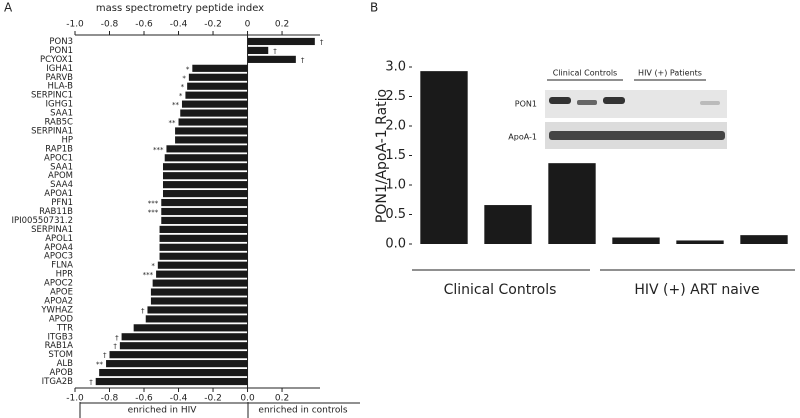 The width and height of the screenshot is (800, 418). Describe the element at coordinates (8, 8) in the screenshot. I see `panel-label: A` at that location.